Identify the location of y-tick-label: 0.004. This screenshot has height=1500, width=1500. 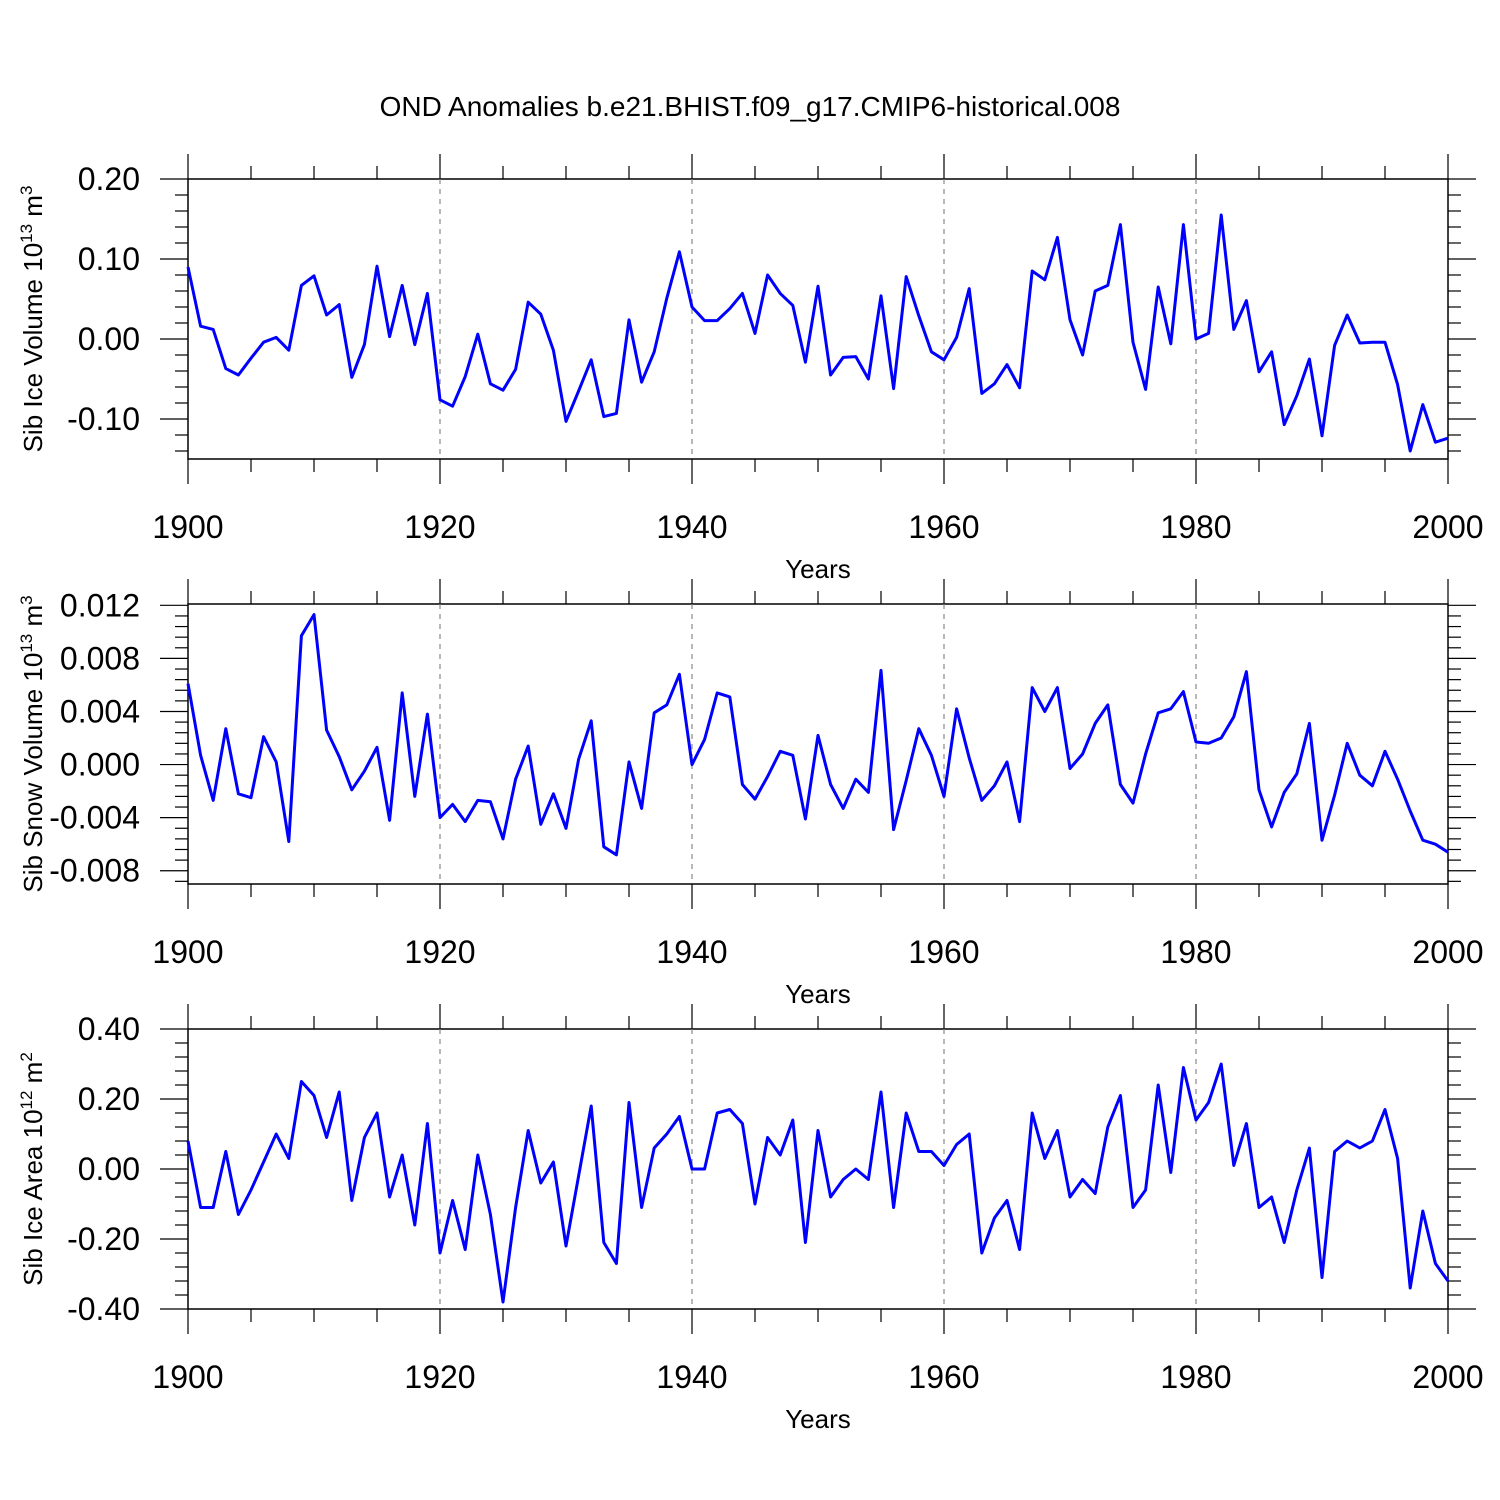
(100, 711).